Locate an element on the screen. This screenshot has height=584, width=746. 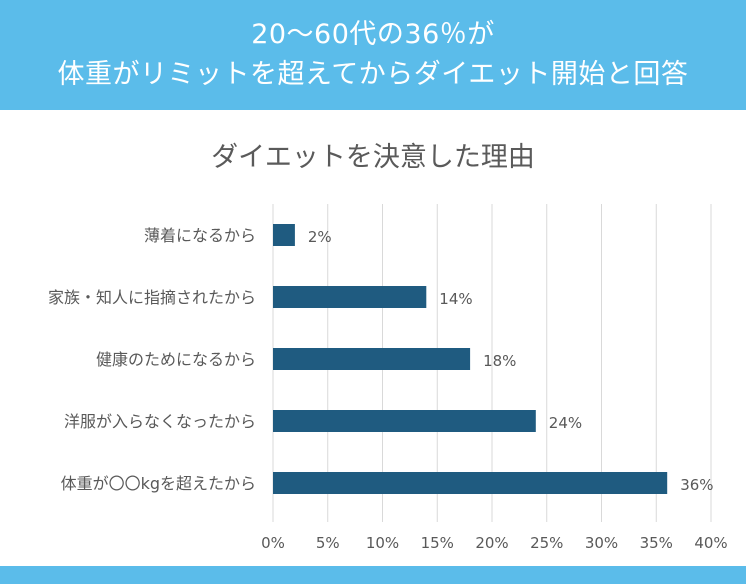
x-tick-label: 40% is located at coordinates (710, 543).